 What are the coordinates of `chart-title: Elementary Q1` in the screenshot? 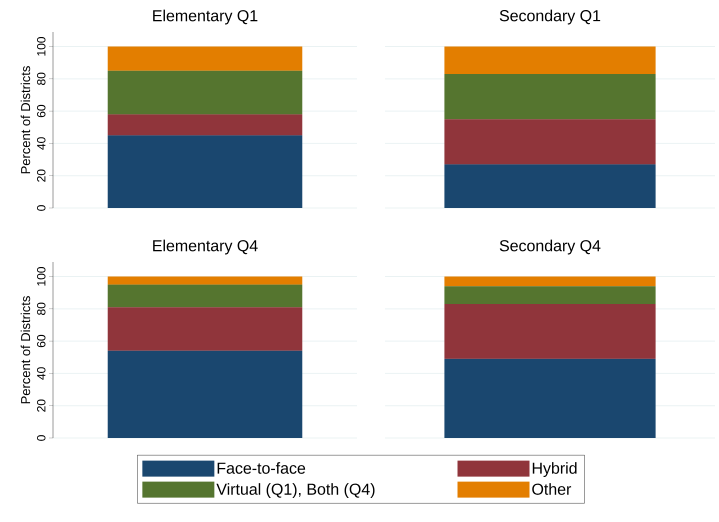 It's located at (205, 17).